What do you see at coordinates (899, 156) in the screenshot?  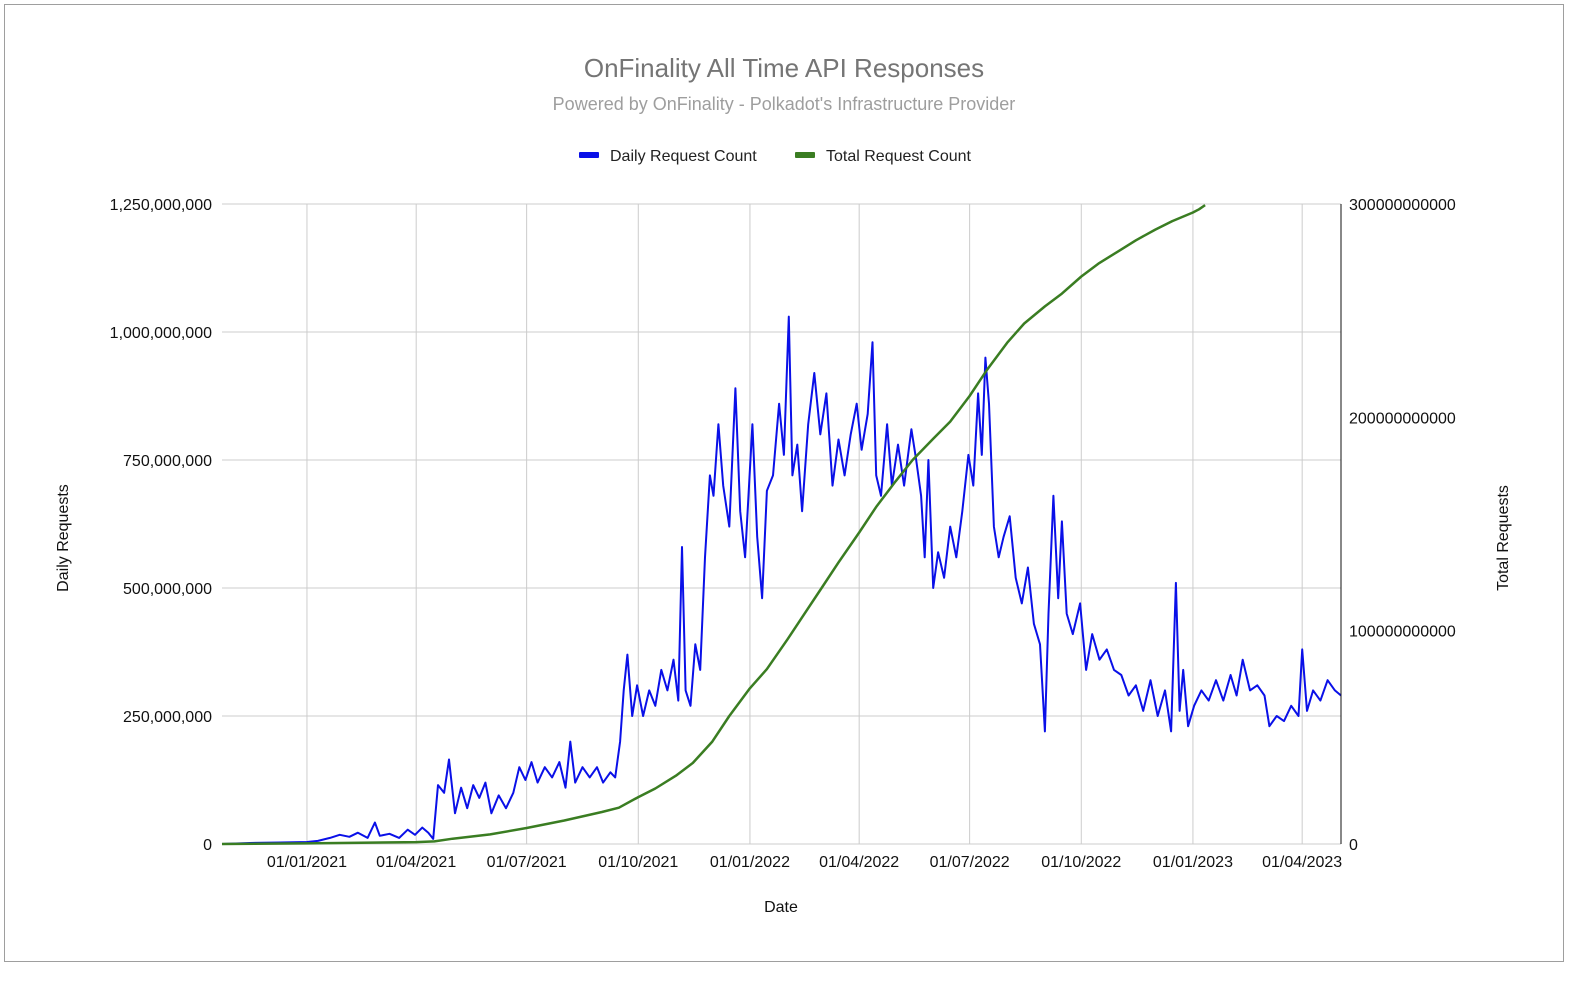 I see `legend-label-total: Total Request Count` at bounding box center [899, 156].